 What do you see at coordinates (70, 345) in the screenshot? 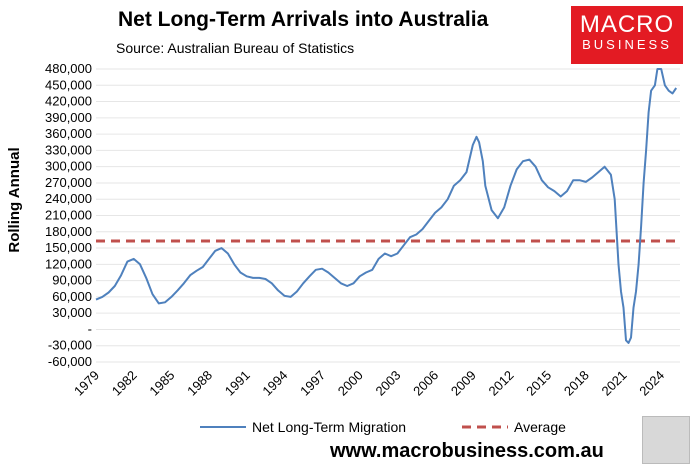
I see `y-tick-label: -30,000` at bounding box center [70, 345].